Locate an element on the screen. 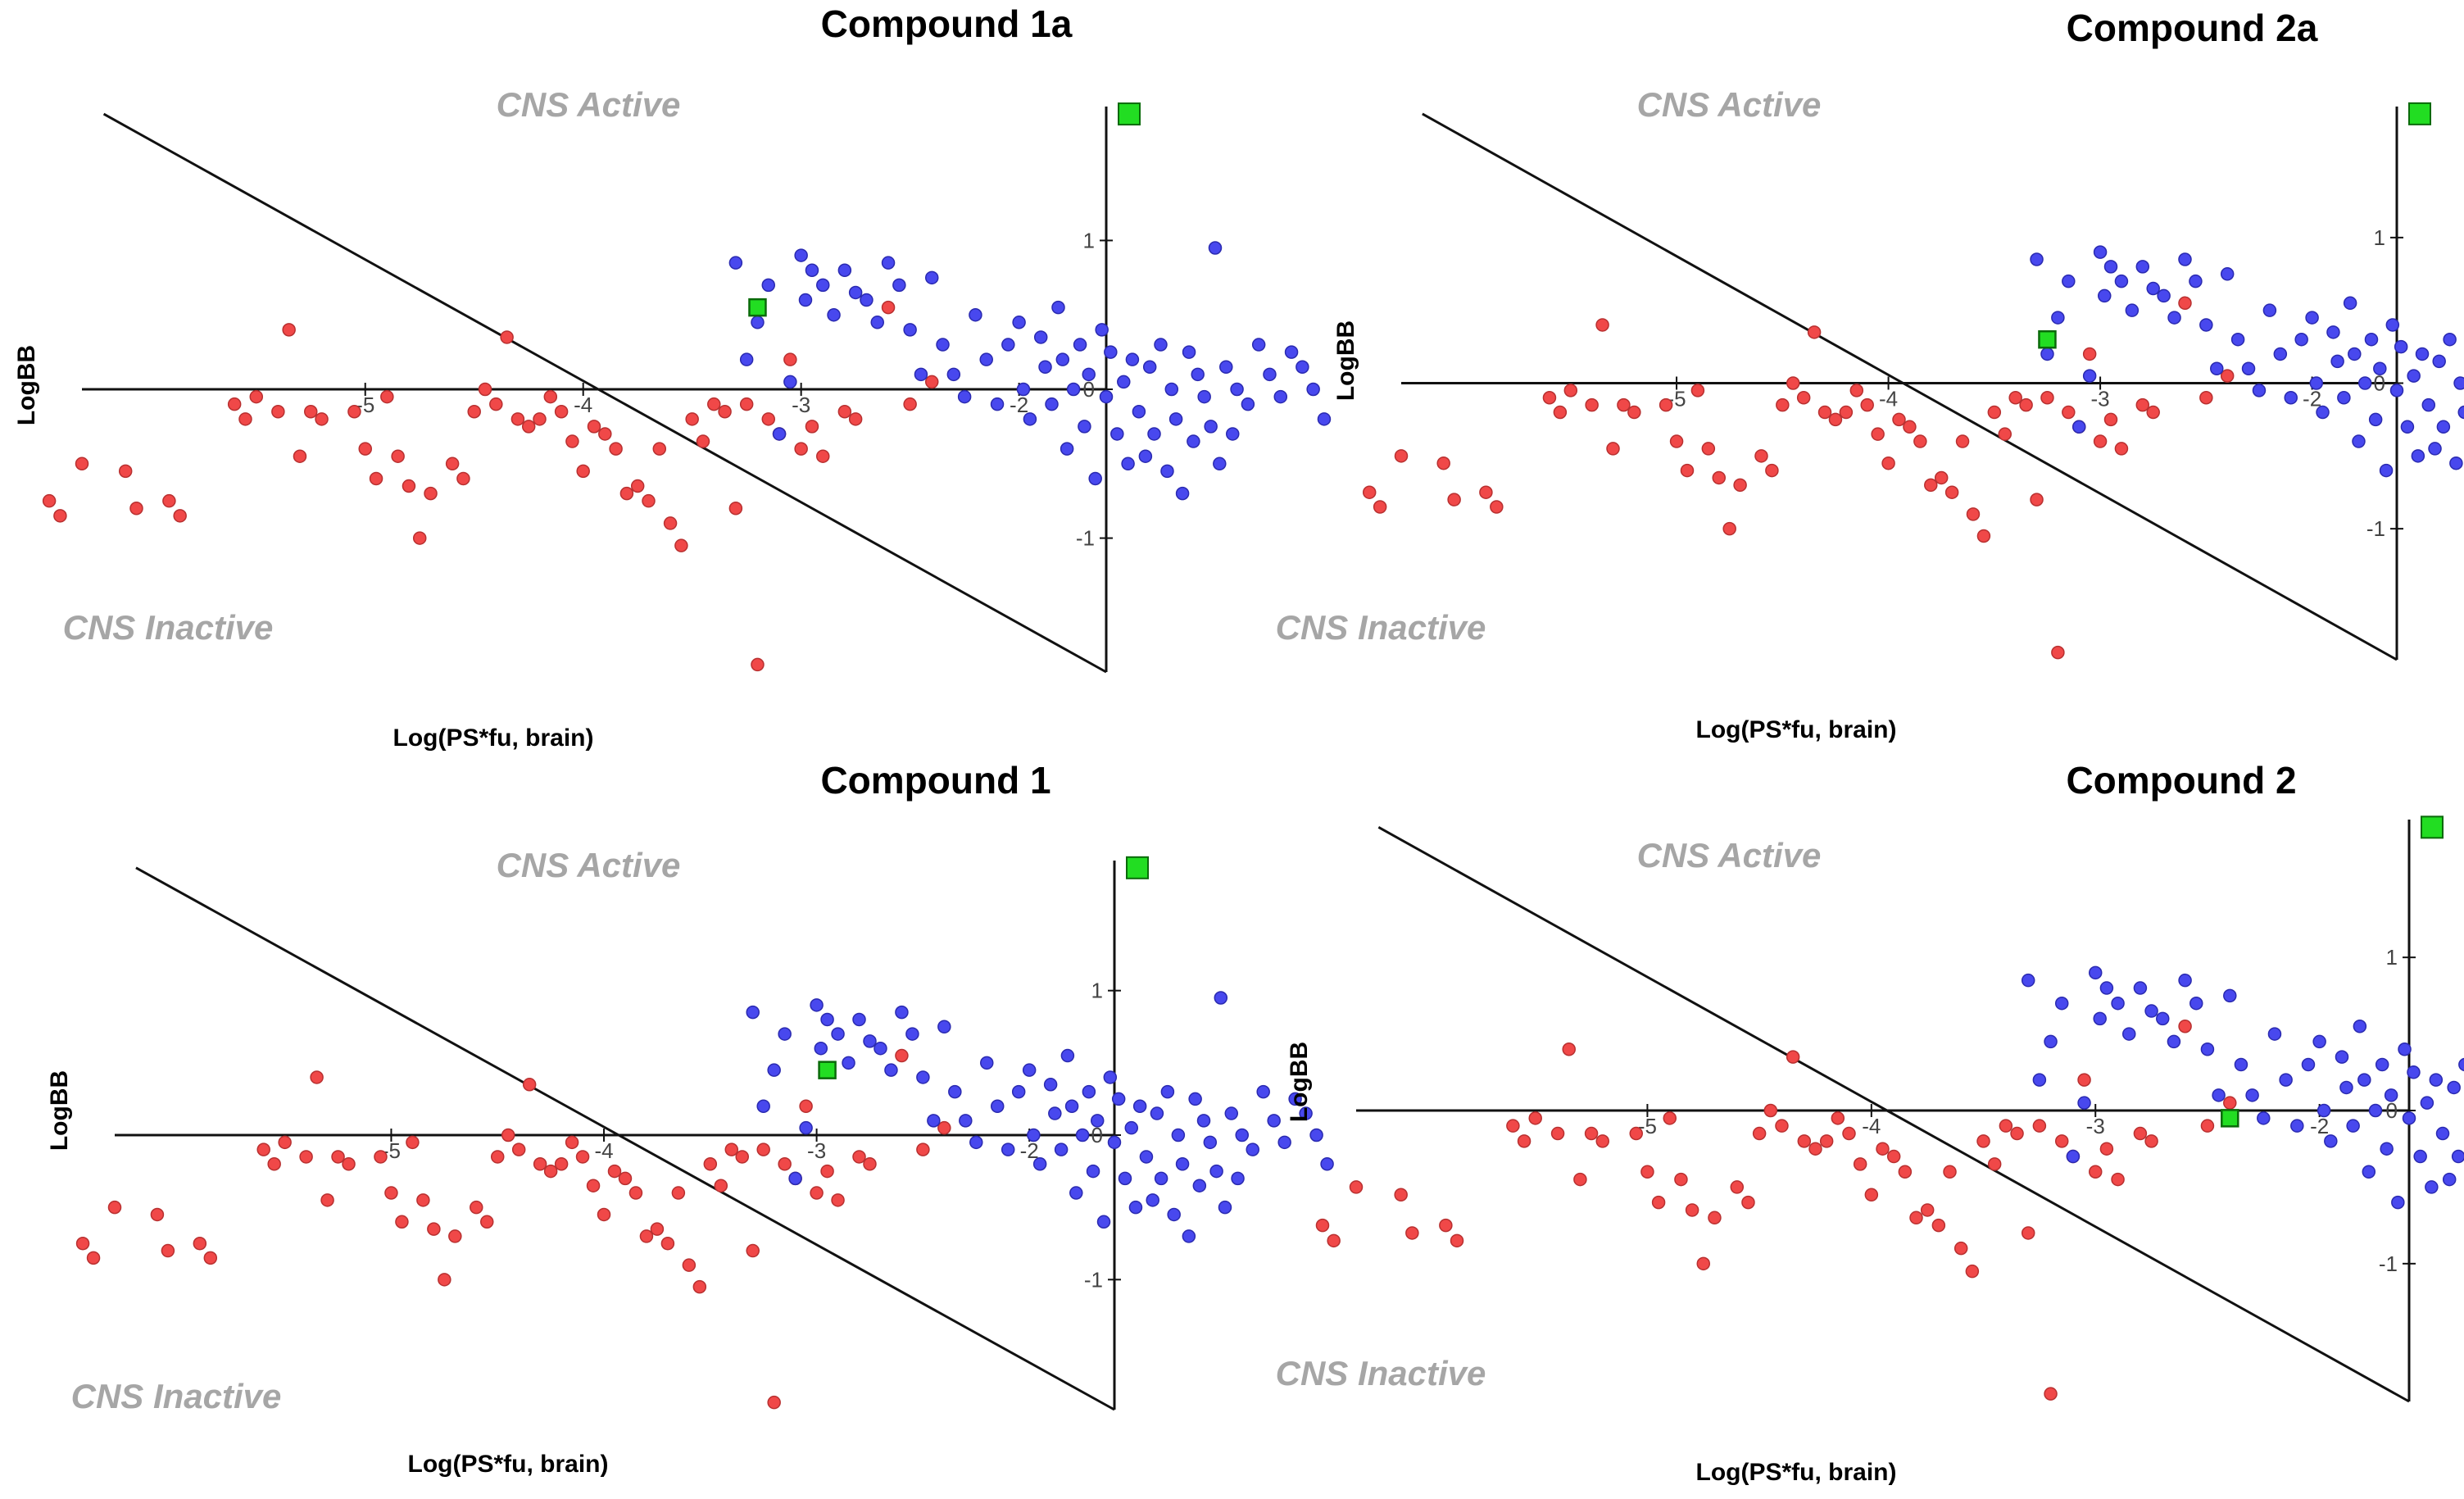  panel-title: Compound 1a is located at coordinates (947, 23).